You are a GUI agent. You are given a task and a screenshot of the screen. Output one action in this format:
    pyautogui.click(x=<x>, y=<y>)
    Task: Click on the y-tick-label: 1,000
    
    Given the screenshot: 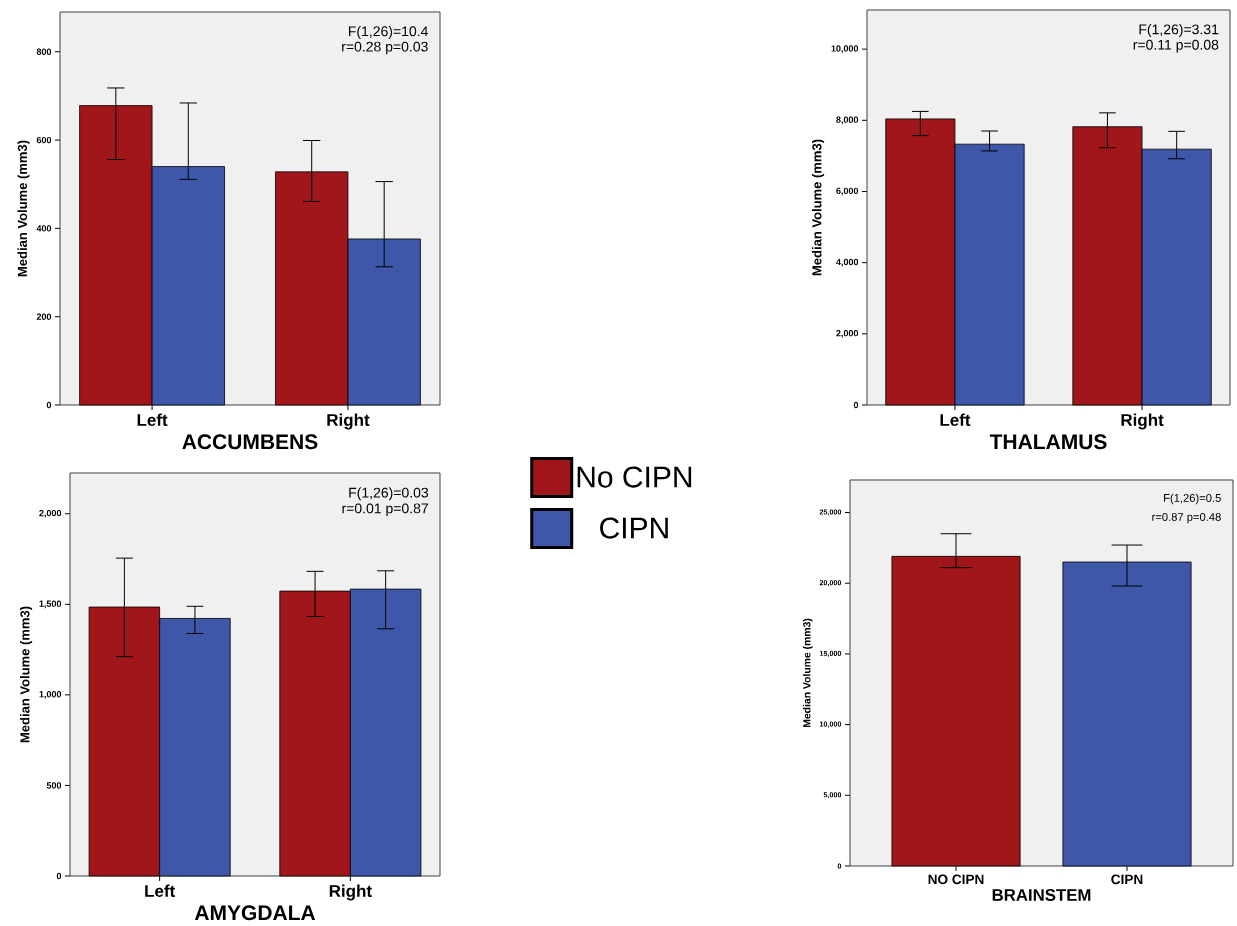 What is the action you would take?
    pyautogui.click(x=50, y=695)
    